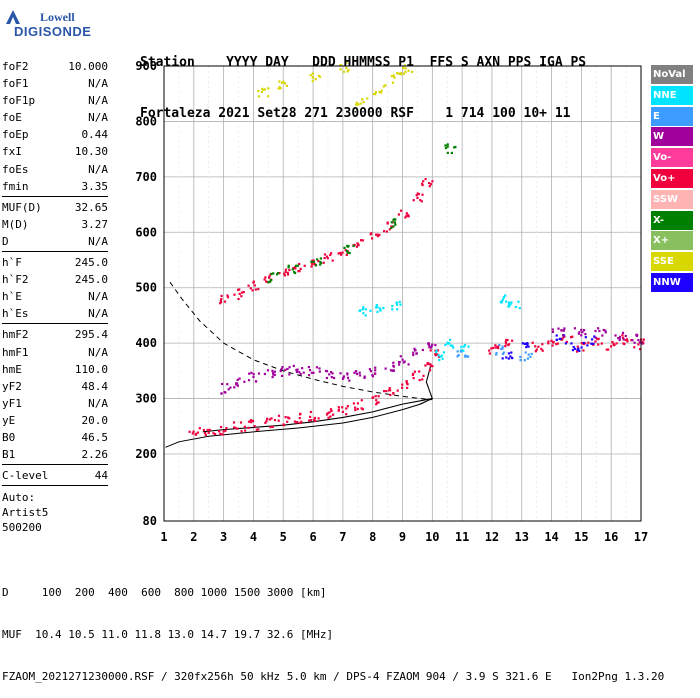 The image size is (700, 698). I want to click on param-key: B0, so click(9, 437).